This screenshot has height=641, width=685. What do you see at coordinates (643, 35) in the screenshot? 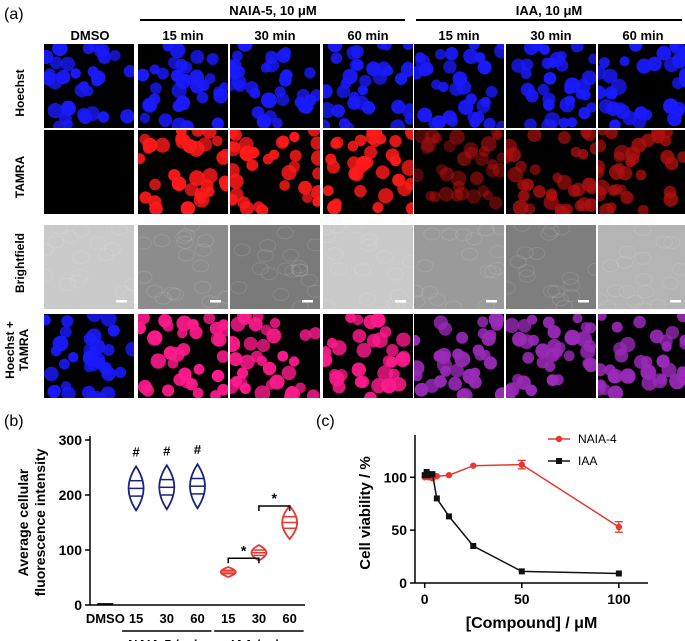
I see `col-header-iaa-60: 60 min` at bounding box center [643, 35].